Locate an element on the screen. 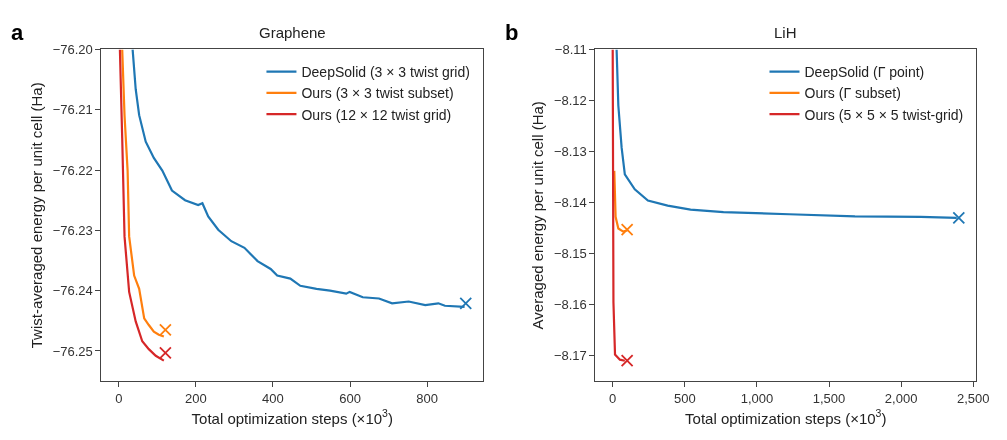 The height and width of the screenshot is (440, 1007). y-tick-label: −8.11 is located at coordinates (570, 49).